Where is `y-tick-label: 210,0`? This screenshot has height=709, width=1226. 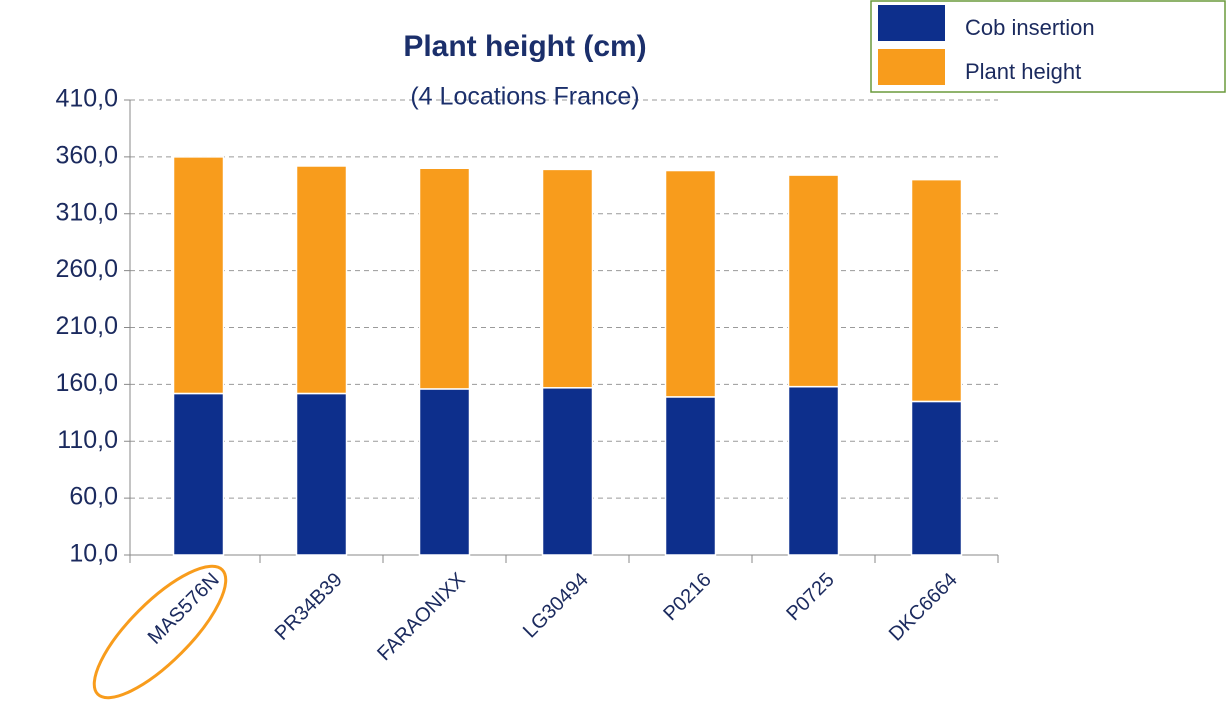
y-tick-label: 210,0 is located at coordinates (86, 326).